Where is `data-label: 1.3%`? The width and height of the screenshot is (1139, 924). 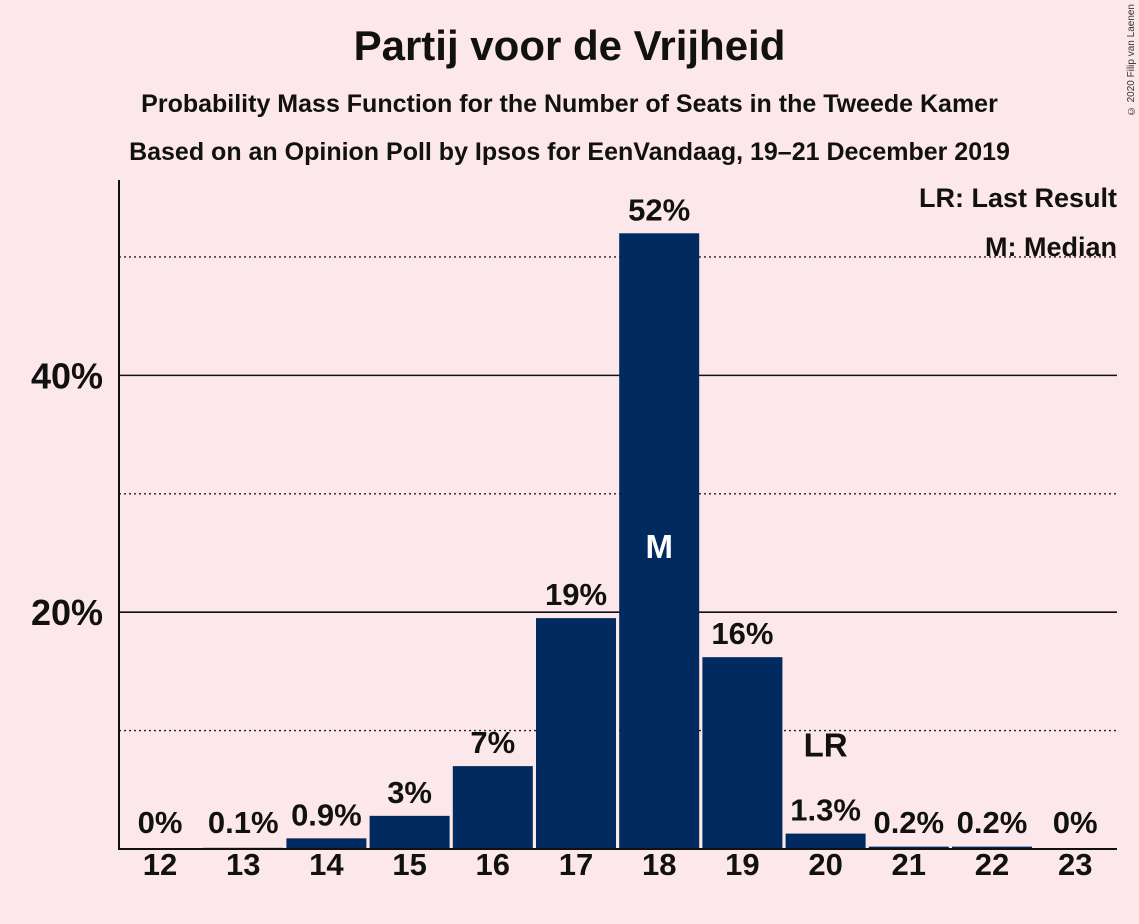
data-label: 1.3% is located at coordinates (825, 810).